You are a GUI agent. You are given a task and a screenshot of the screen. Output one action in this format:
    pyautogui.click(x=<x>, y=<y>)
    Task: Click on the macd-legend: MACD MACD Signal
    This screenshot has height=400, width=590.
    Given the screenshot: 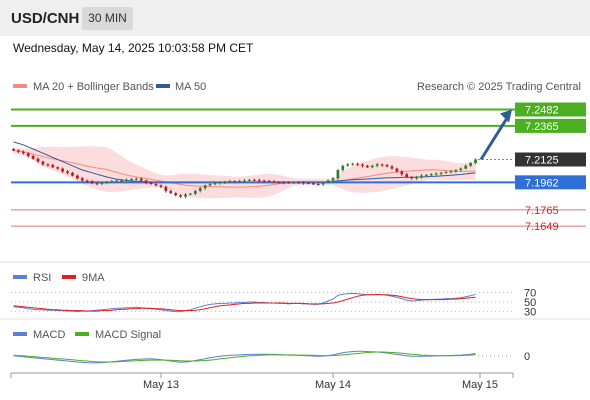 What is the action you would take?
    pyautogui.click(x=87, y=335)
    